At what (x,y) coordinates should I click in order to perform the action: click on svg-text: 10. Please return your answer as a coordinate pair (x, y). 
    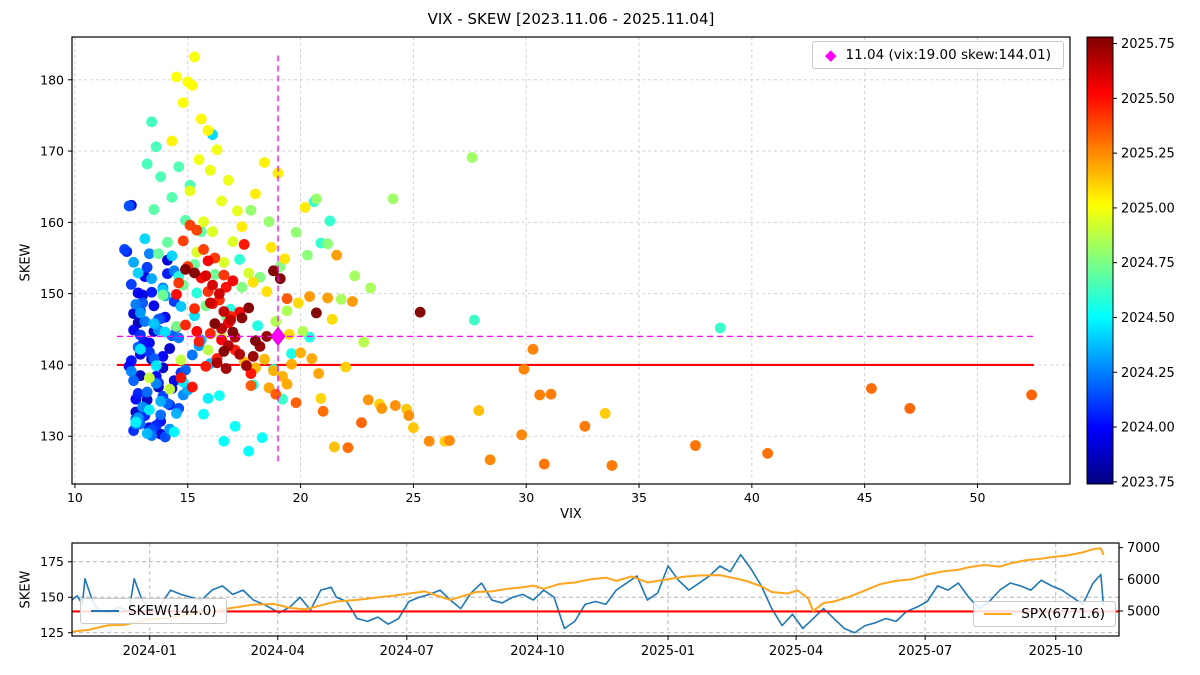
    Looking at the image, I should click on (75, 497).